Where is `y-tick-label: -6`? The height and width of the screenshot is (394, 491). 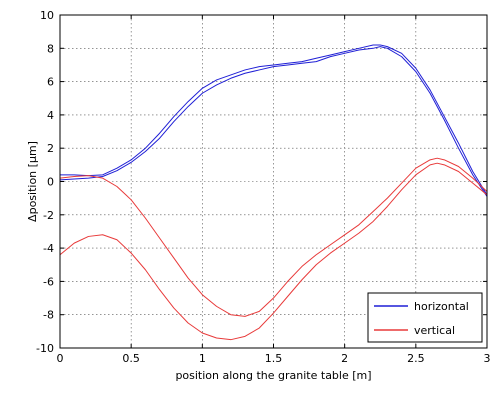
y-tick-label: -6 is located at coordinates (48, 281).